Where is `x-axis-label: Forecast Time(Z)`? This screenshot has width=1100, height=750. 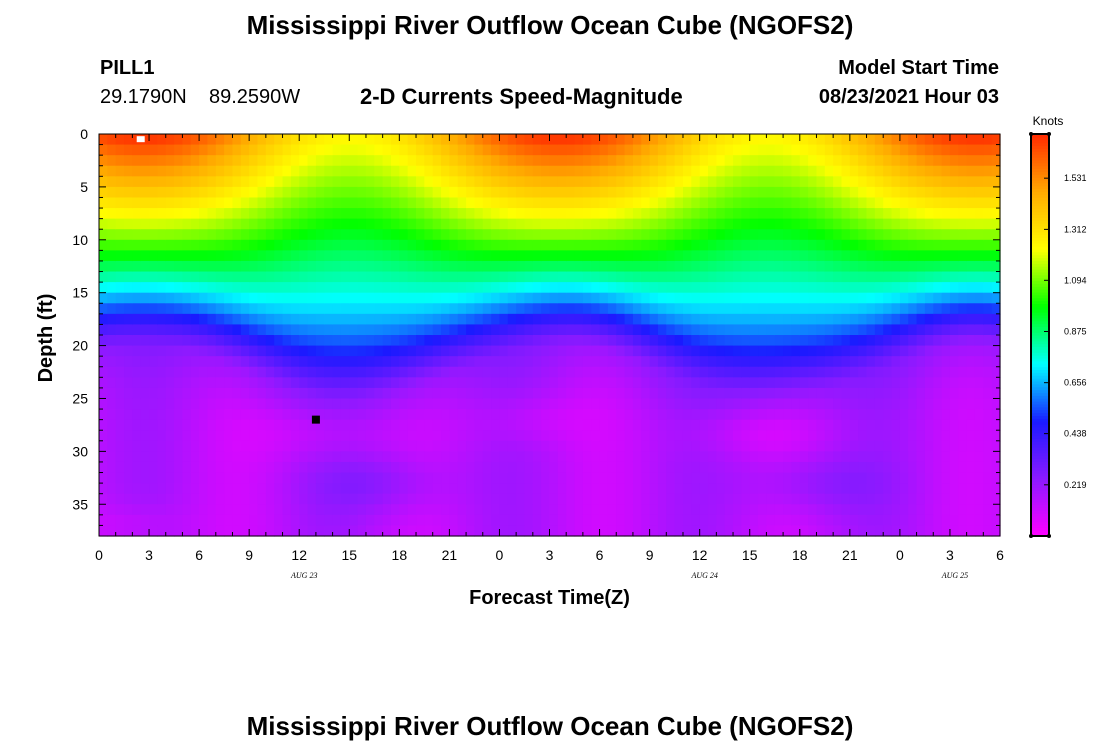 x-axis-label: Forecast Time(Z) is located at coordinates (549, 598).